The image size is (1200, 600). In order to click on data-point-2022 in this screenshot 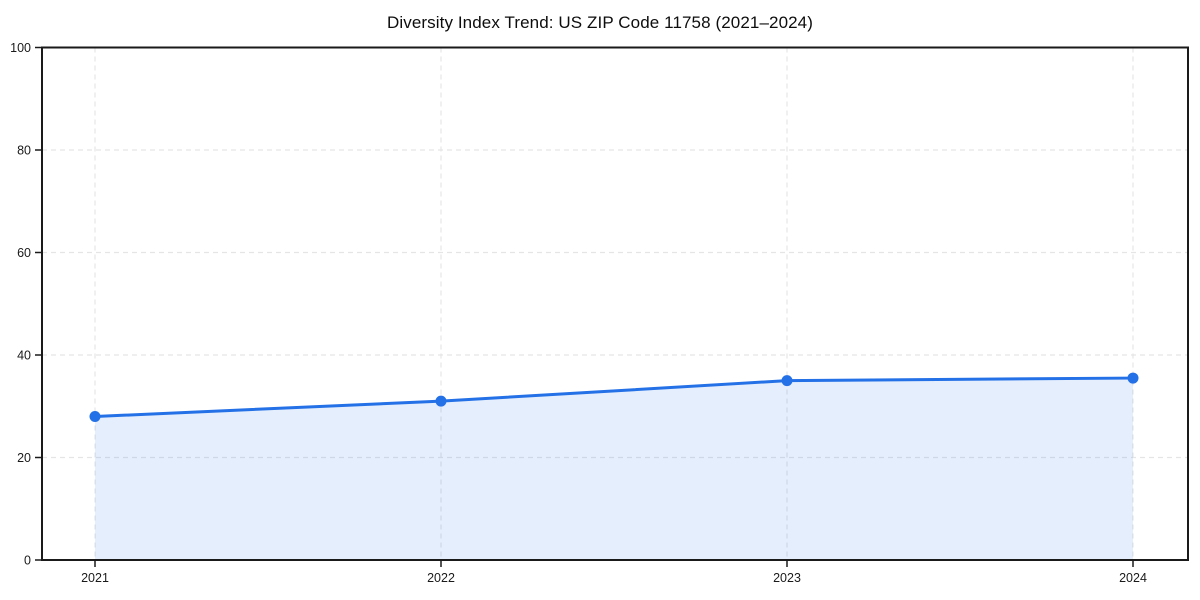, I will do `click(441, 401)`.